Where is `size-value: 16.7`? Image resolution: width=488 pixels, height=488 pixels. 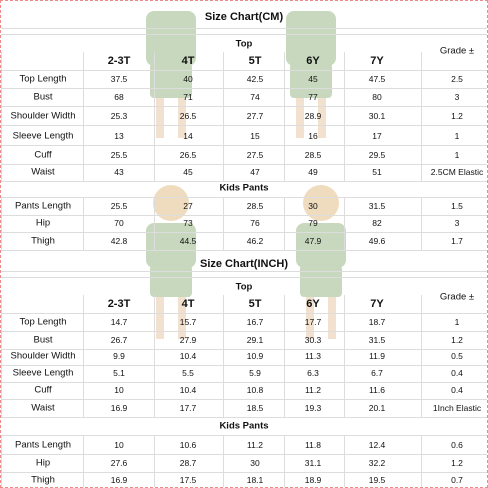
size-value: 16.7 is located at coordinates (255, 322).